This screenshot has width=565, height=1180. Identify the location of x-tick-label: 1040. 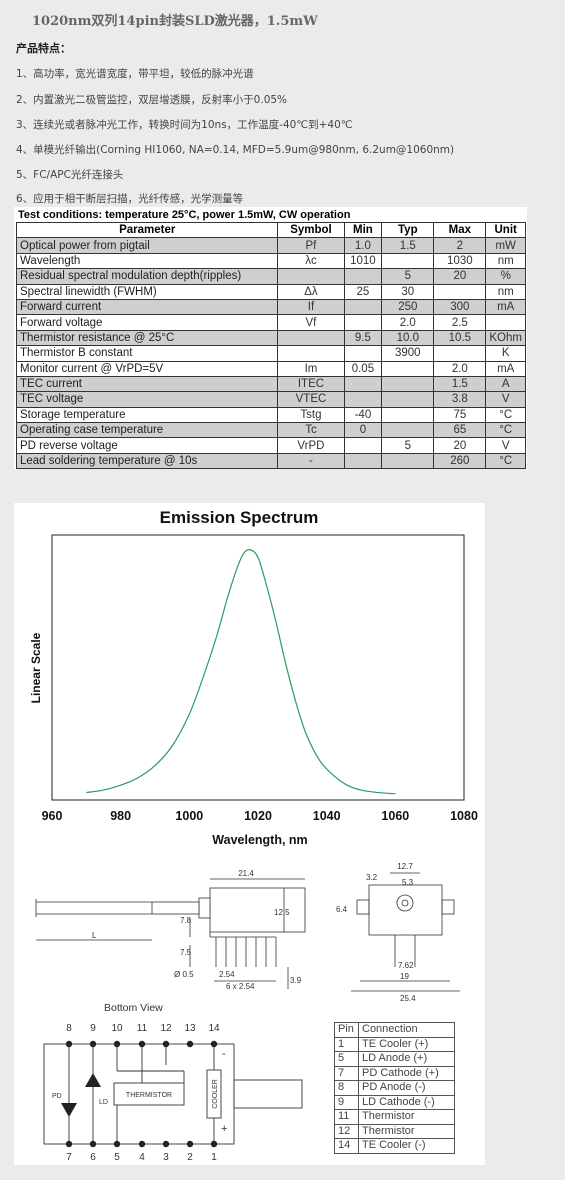
(327, 816).